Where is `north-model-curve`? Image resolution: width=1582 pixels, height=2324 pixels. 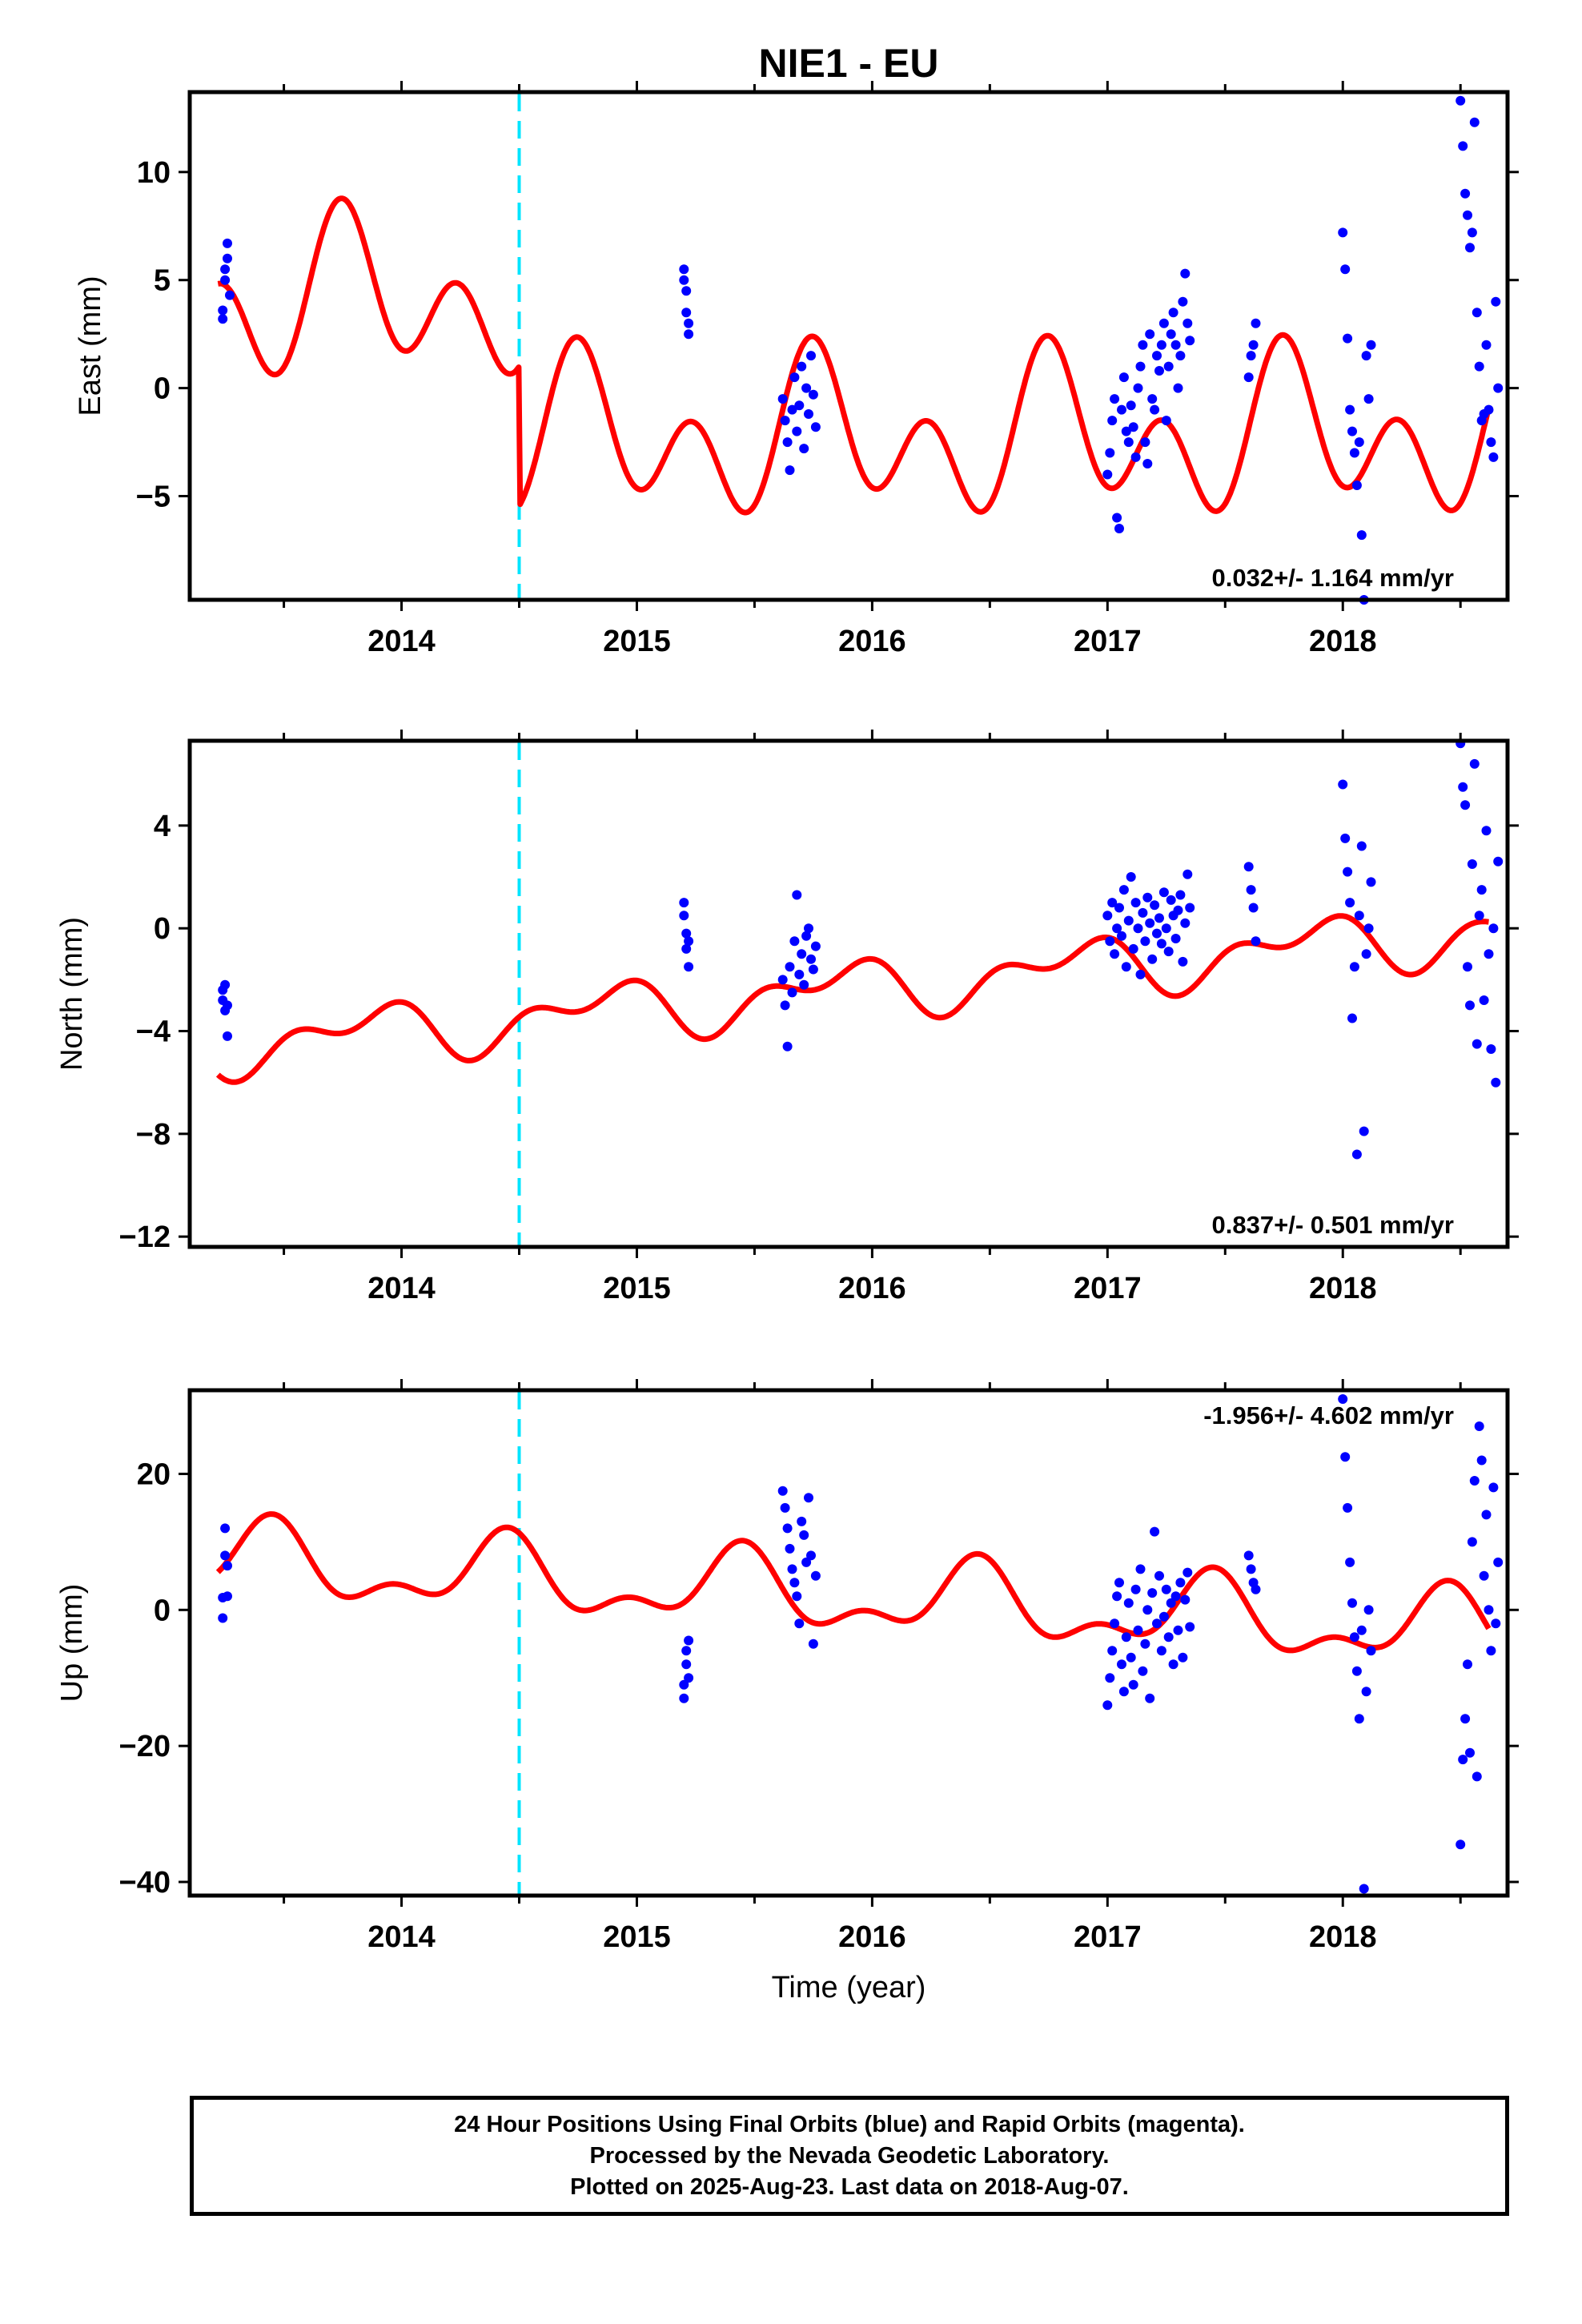 north-model-curve is located at coordinates (853, 999).